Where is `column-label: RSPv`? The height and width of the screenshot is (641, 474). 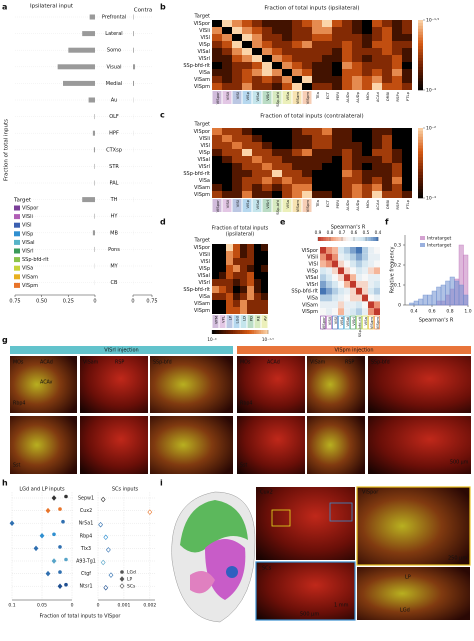
column-label: RSPv is located at coordinates (397, 96).